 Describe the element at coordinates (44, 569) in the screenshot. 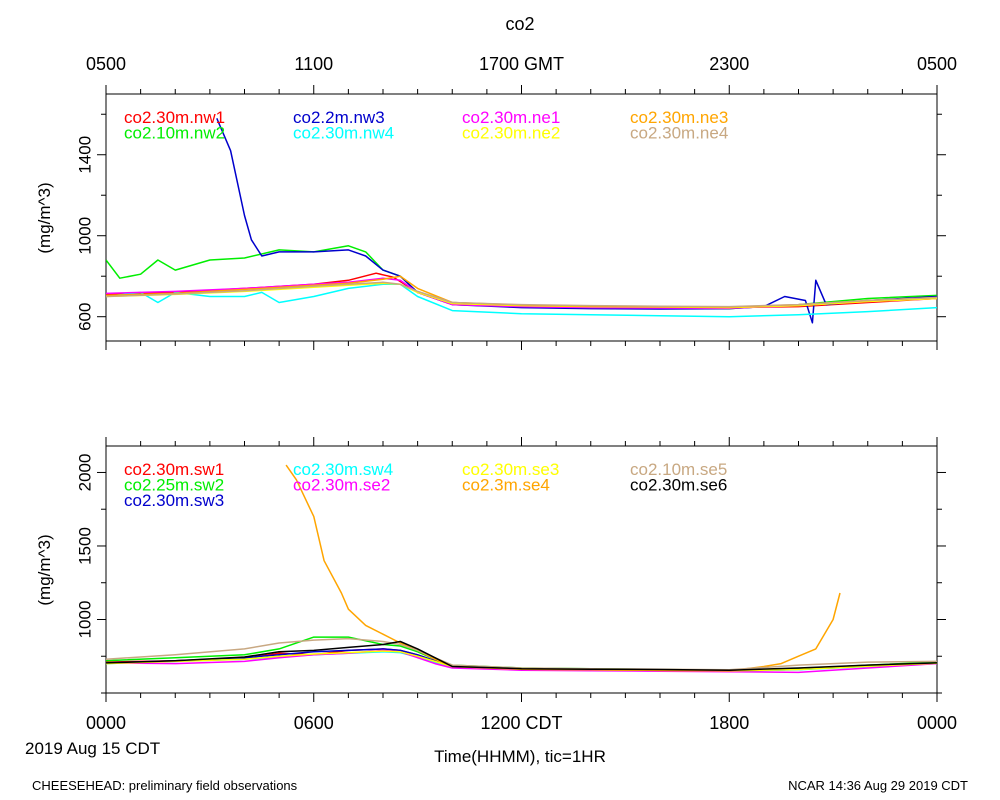

I see `bottom-y-axis-label: (mg/m^3)` at that location.